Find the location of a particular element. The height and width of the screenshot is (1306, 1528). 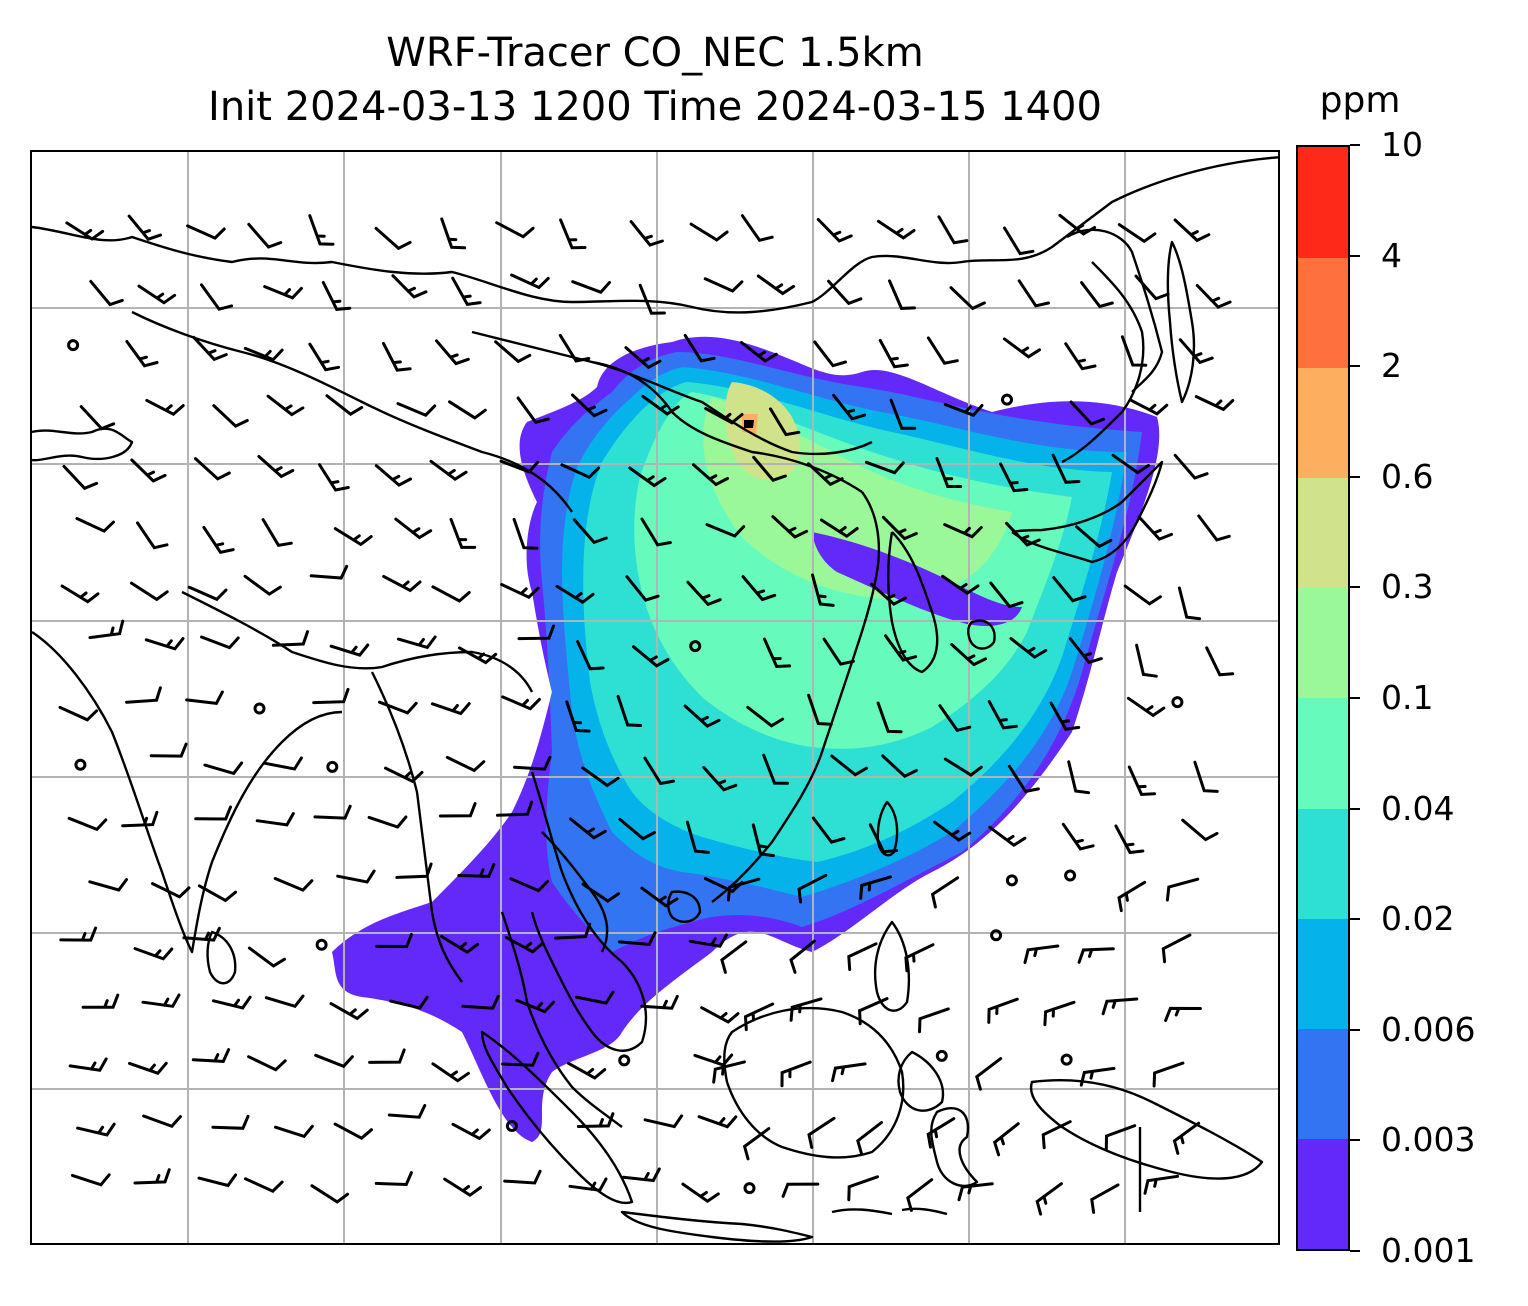

borneo-island is located at coordinates (814, 1082).